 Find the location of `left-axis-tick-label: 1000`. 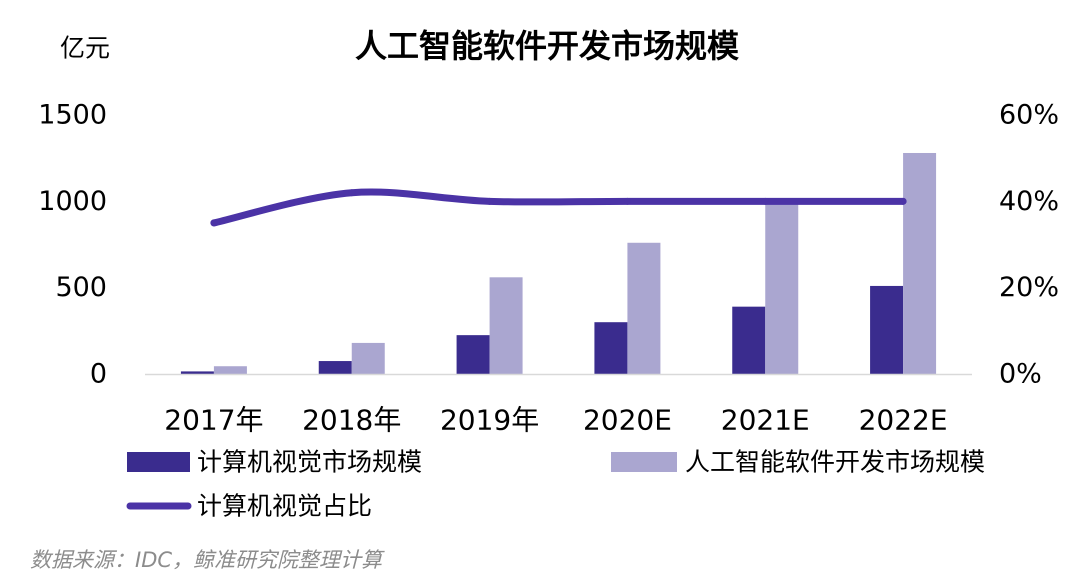

left-axis-tick-label: 1000 is located at coordinates (72, 201).